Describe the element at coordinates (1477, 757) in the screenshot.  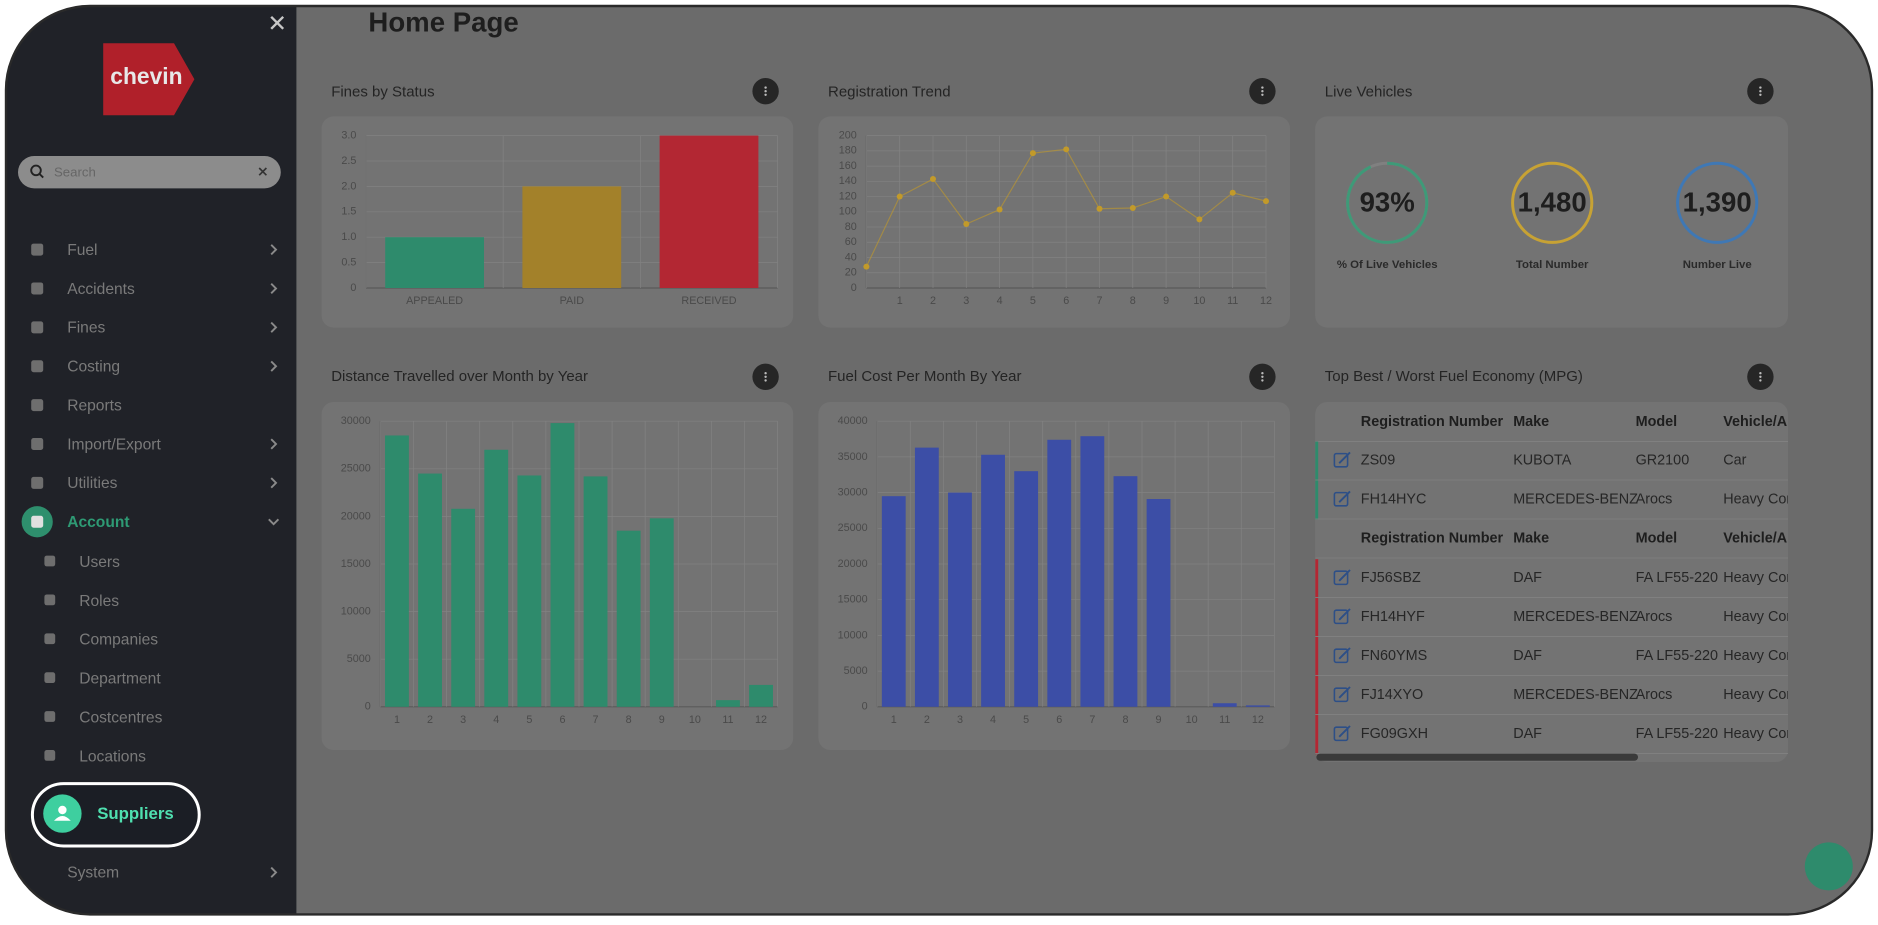
I see `scrollbar-thumb` at that location.